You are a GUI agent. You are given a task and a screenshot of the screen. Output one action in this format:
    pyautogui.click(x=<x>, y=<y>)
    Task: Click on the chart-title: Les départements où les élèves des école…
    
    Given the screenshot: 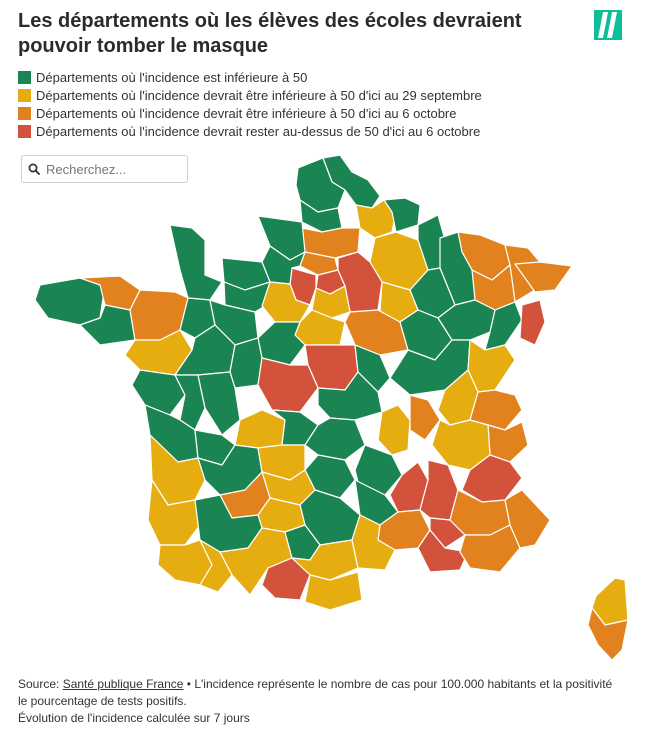 What is the action you would take?
    pyautogui.click(x=270, y=33)
    